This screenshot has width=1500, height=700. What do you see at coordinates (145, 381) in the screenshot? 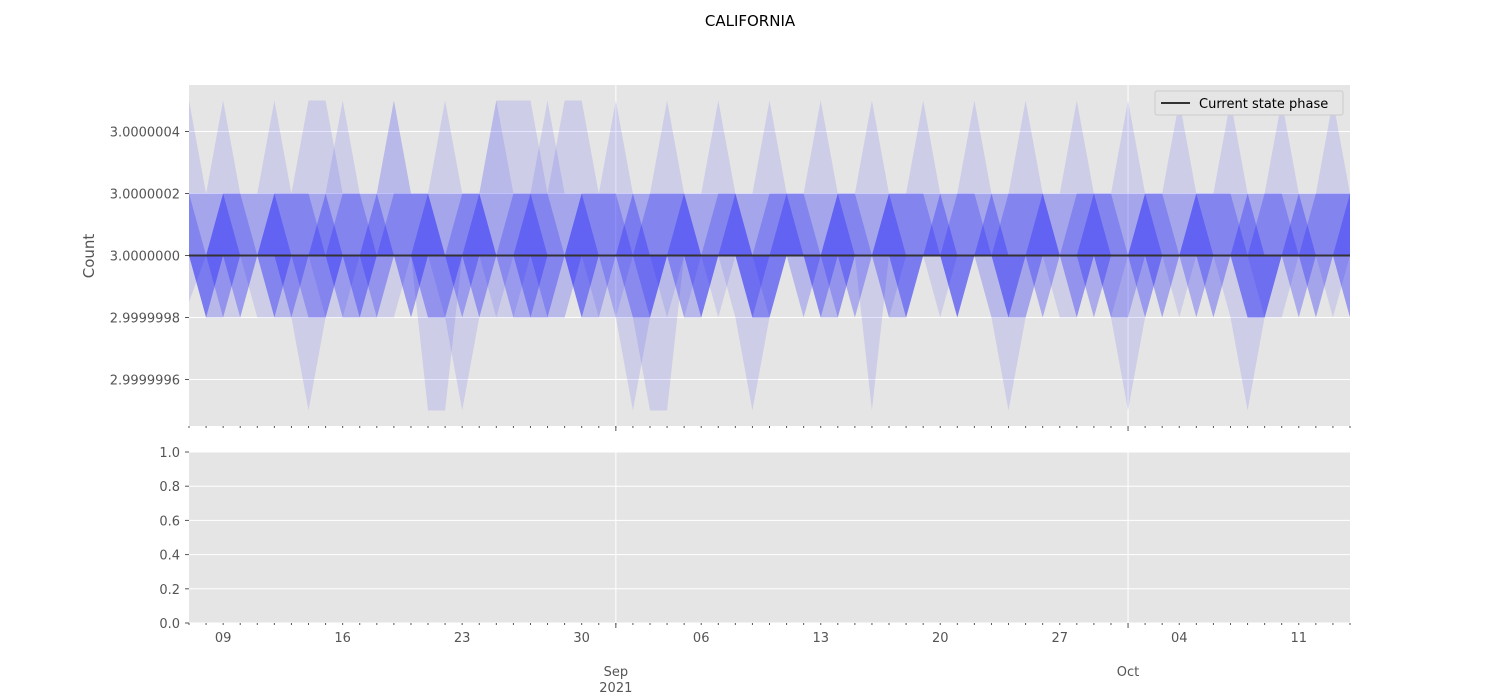
I see `y-tick-label: 2.9999996` at bounding box center [145, 381].